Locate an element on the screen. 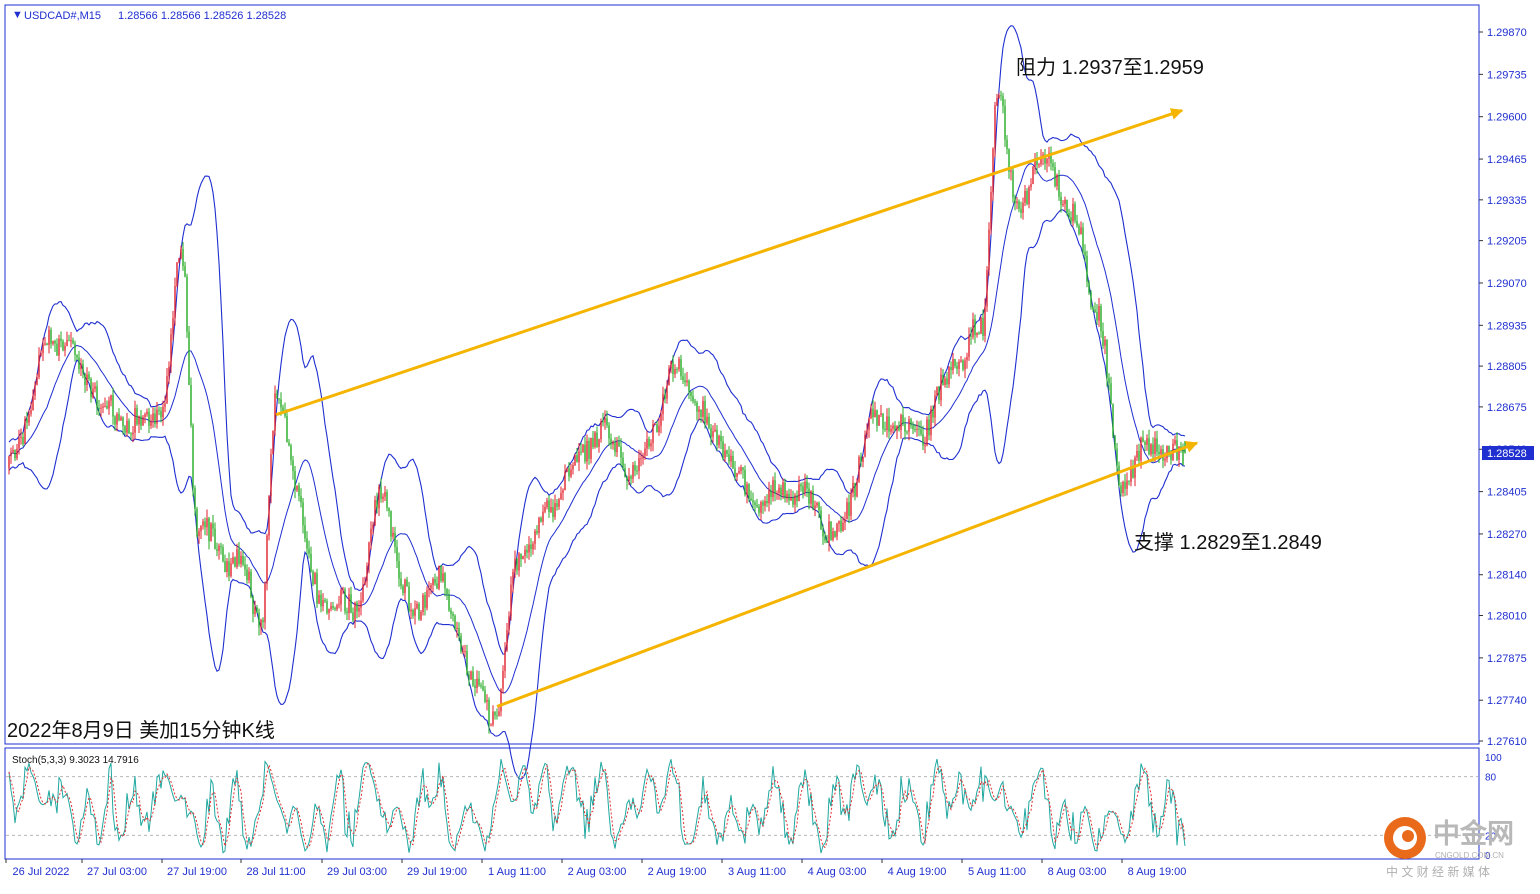 Image resolution: width=1540 pixels, height=894 pixels. price-tick-label: 1.27610 is located at coordinates (1507, 742).